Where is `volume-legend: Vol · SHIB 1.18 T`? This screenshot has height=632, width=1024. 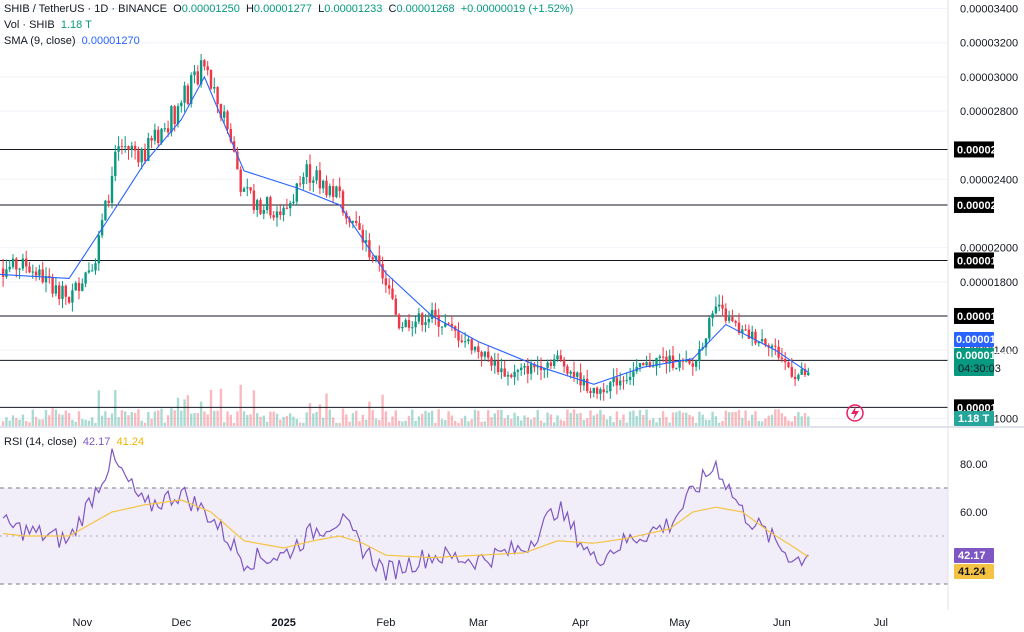
volume-legend: Vol · SHIB 1.18 T is located at coordinates (48, 25).